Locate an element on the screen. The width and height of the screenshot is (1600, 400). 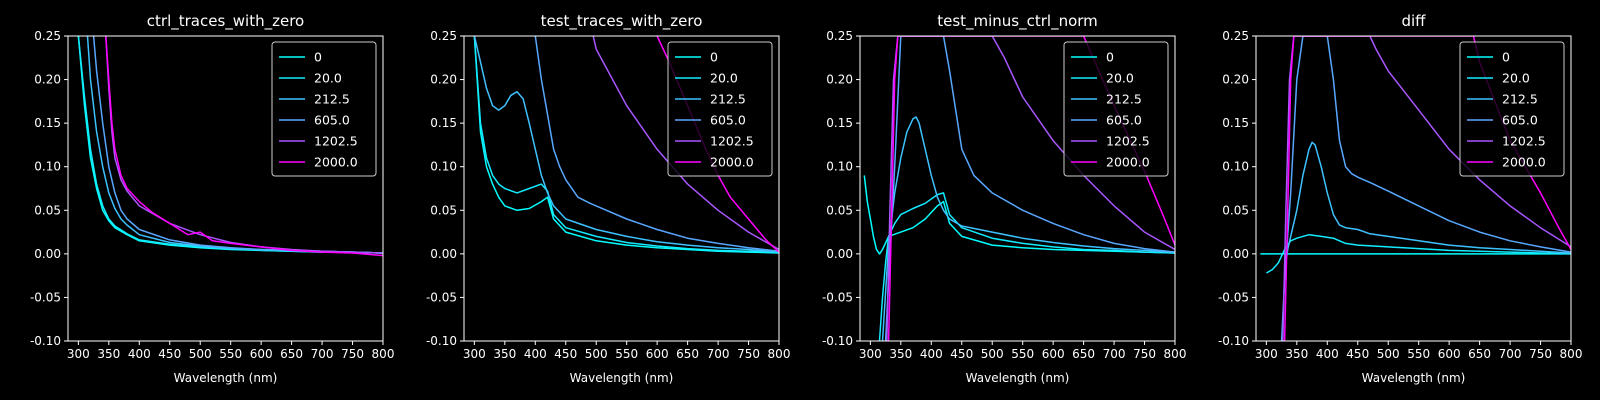
legend-entry: 2000.0 is located at coordinates (336, 162).